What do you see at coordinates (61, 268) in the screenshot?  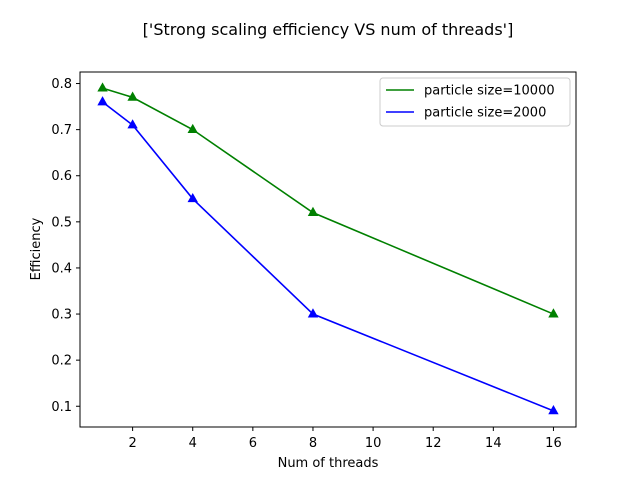 I see `y-tick-label: 0.4` at bounding box center [61, 268].